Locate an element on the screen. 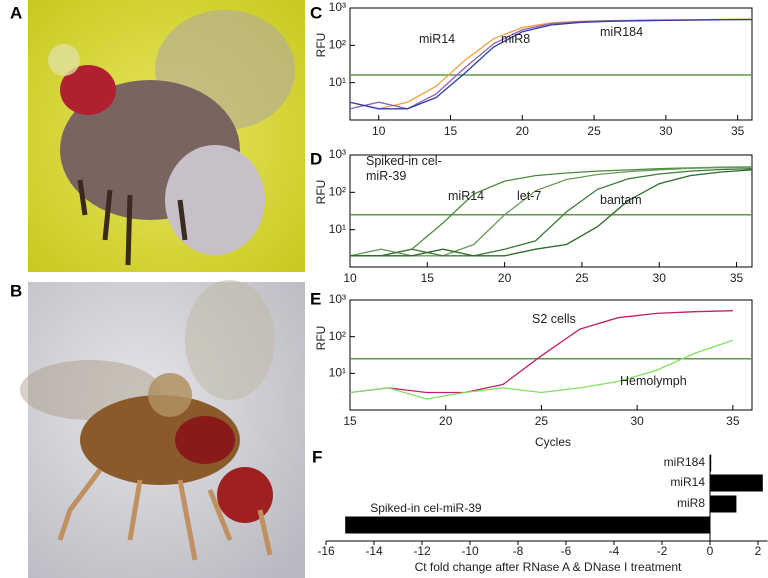  x-tick-label: 2 is located at coordinates (758, 551).